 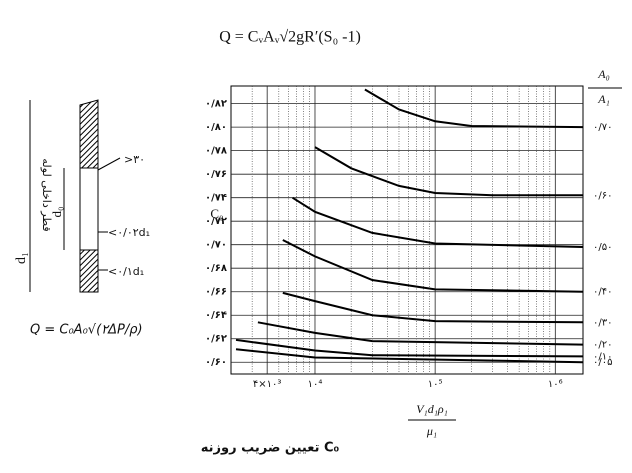 What do you see at coordinates (216, 213) in the screenshot?
I see `y-label: C₀` at bounding box center [216, 213].